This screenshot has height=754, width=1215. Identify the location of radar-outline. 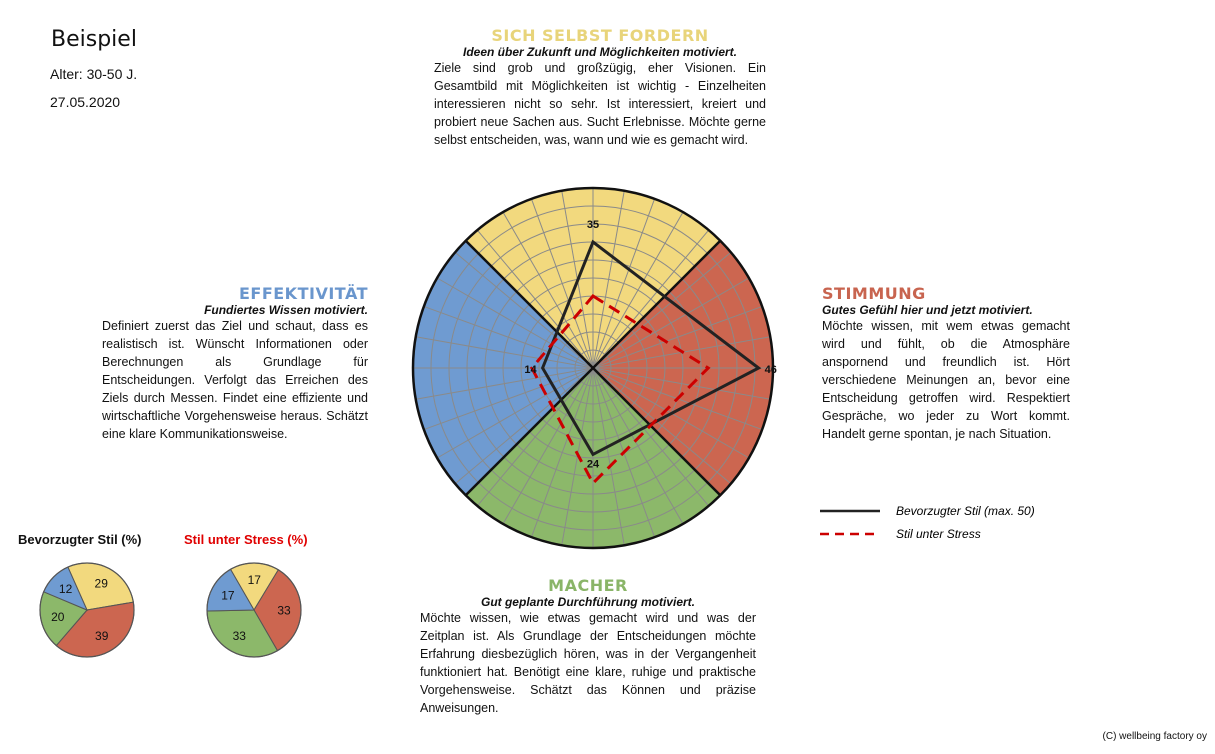
(593, 368).